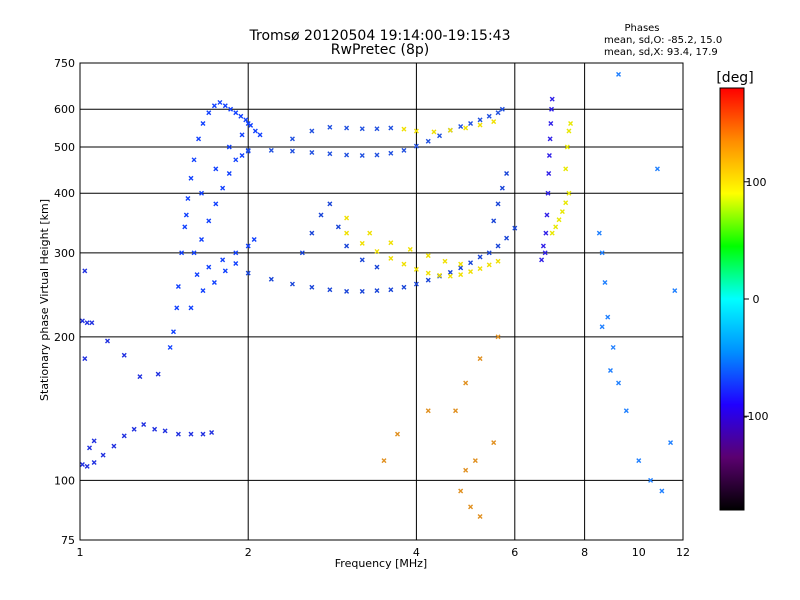  Describe the element at coordinates (64, 302) in the screenshot. I see `y-axis-ticks: 75 100 200 300 400 500 600 750` at that location.